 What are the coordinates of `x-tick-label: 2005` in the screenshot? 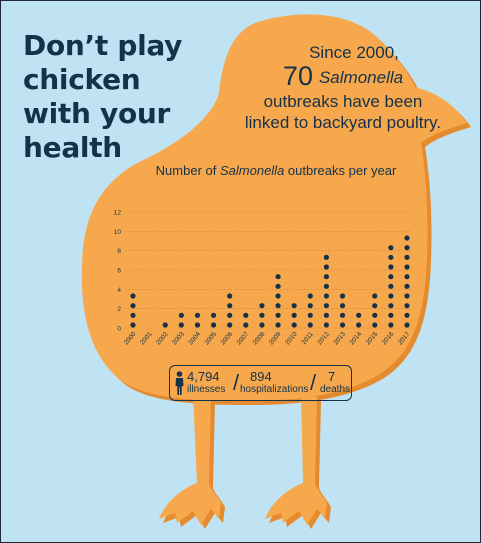 It's located at (210, 338).